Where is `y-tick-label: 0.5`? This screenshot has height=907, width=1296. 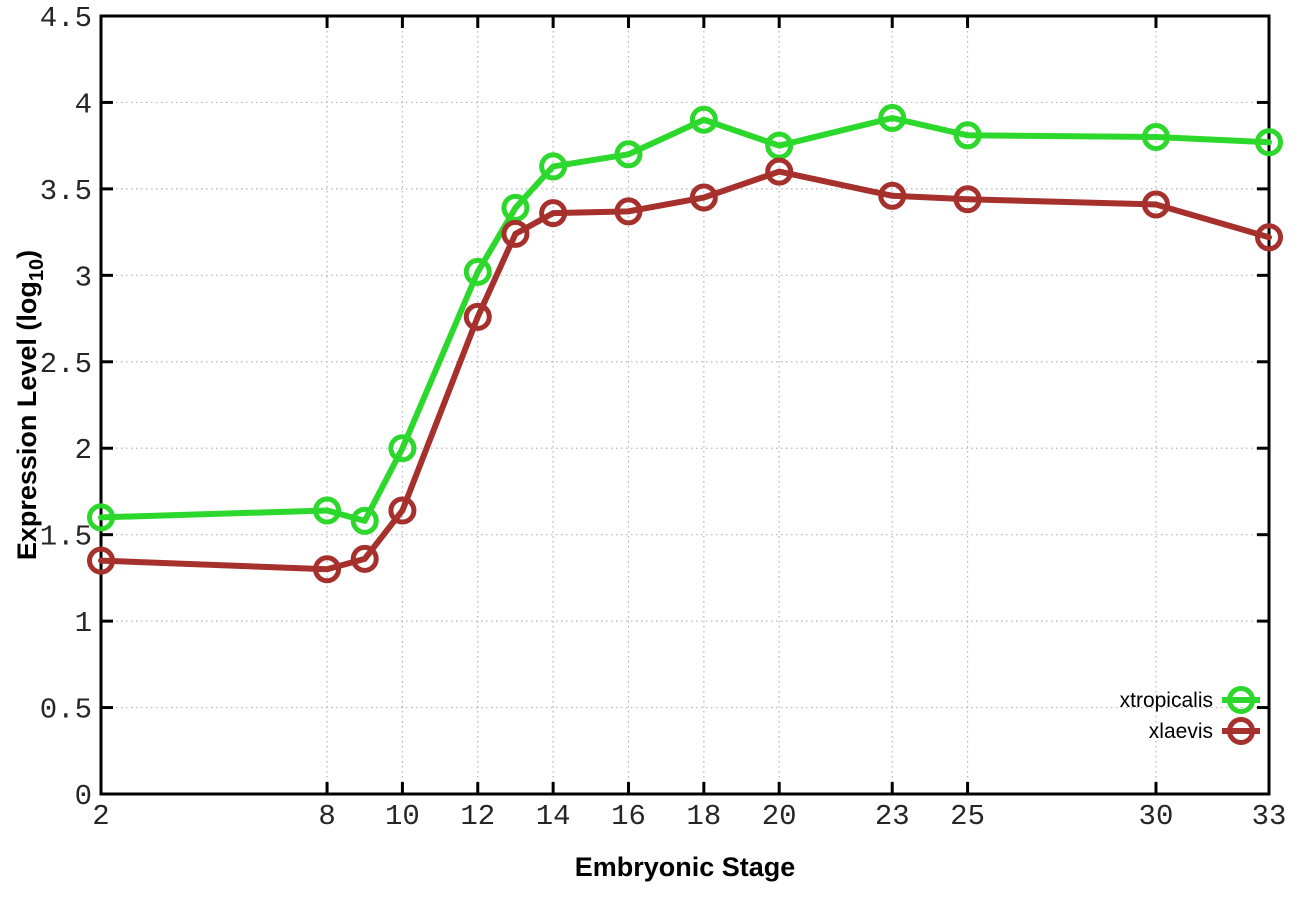
y-tick-label: 0.5 is located at coordinates (66, 710).